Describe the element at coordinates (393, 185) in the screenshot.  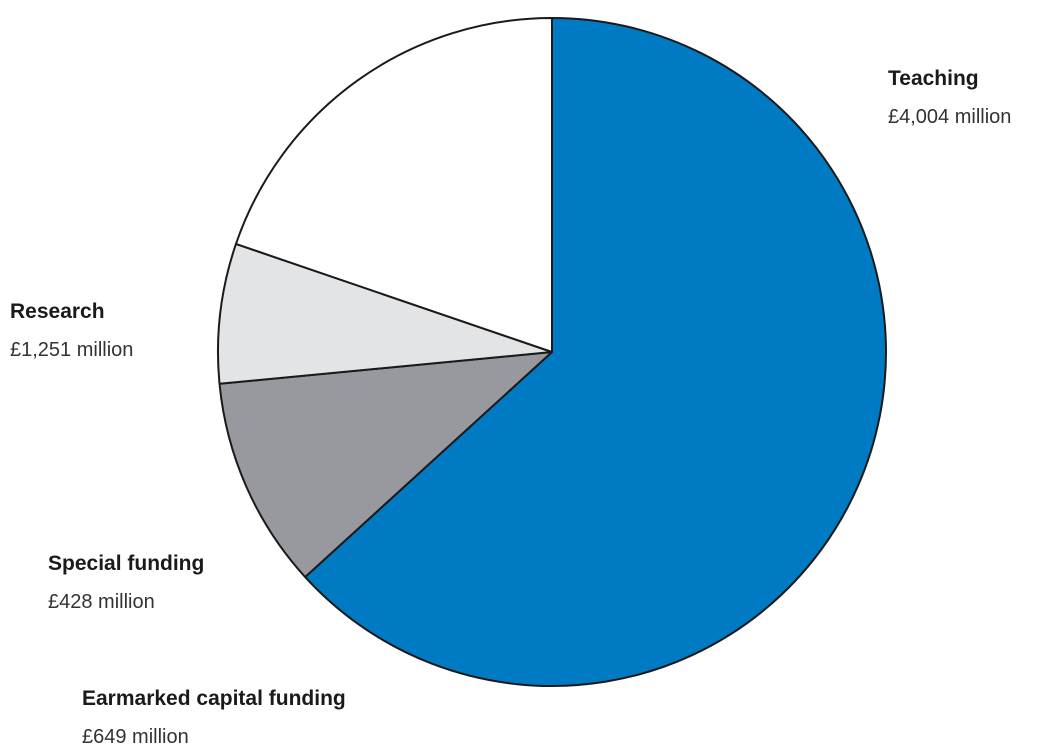
I see `pie-slice-research` at that location.